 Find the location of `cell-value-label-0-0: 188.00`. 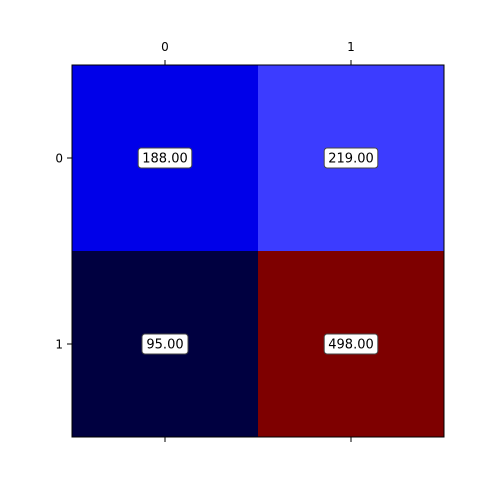

cell-value-label-0-0: 188.00 is located at coordinates (165, 159).